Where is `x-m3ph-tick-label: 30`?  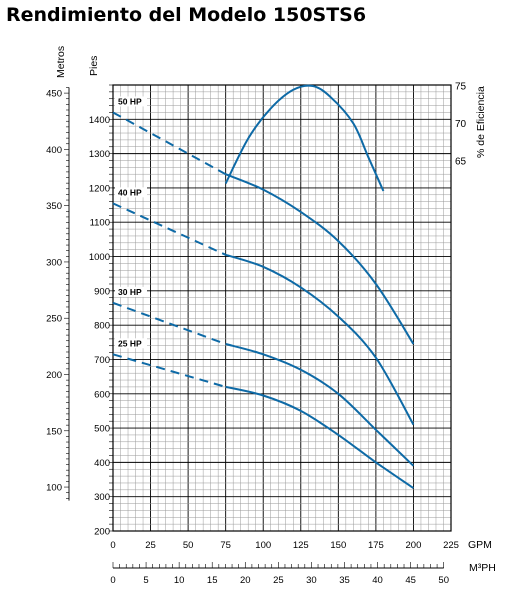
x-m3ph-tick-label: 30 is located at coordinates (311, 580).